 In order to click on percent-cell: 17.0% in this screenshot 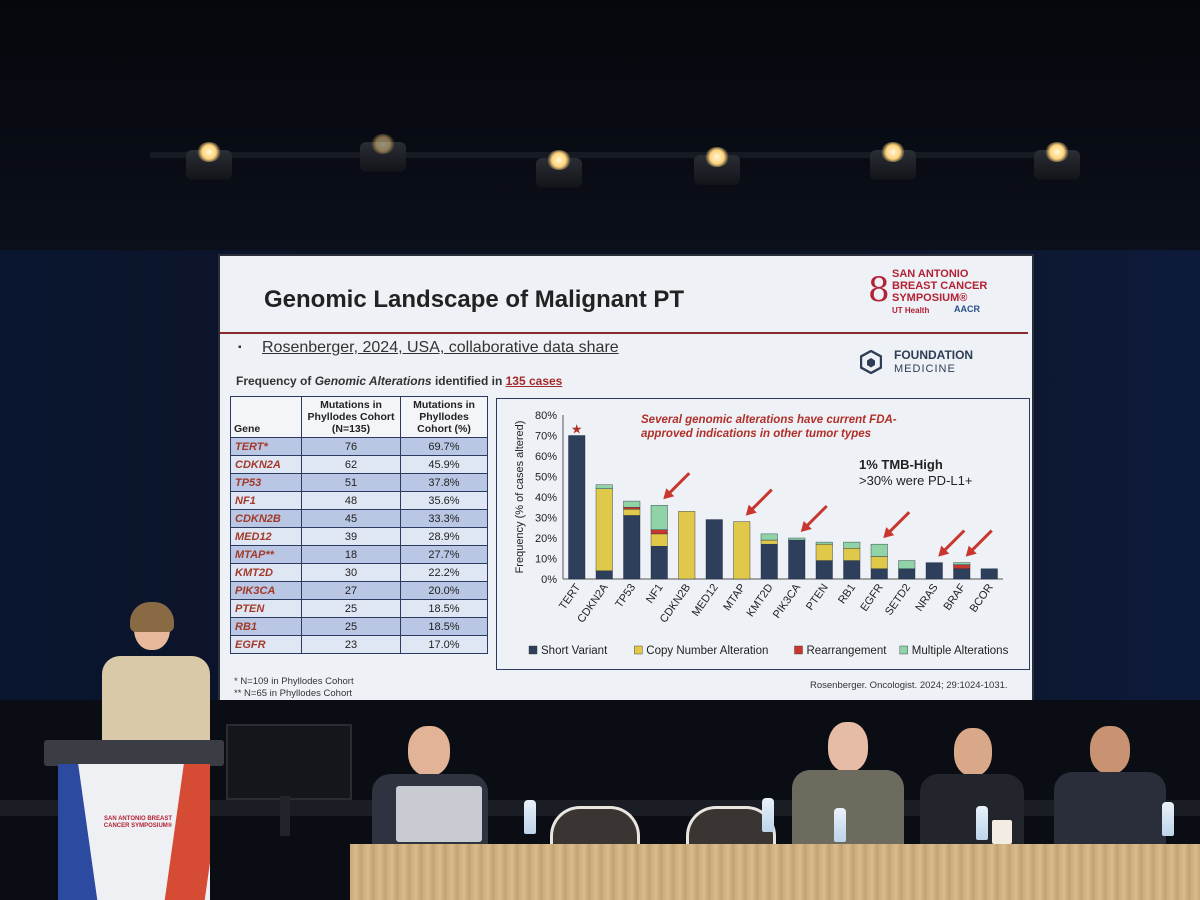, I will do `click(444, 644)`.